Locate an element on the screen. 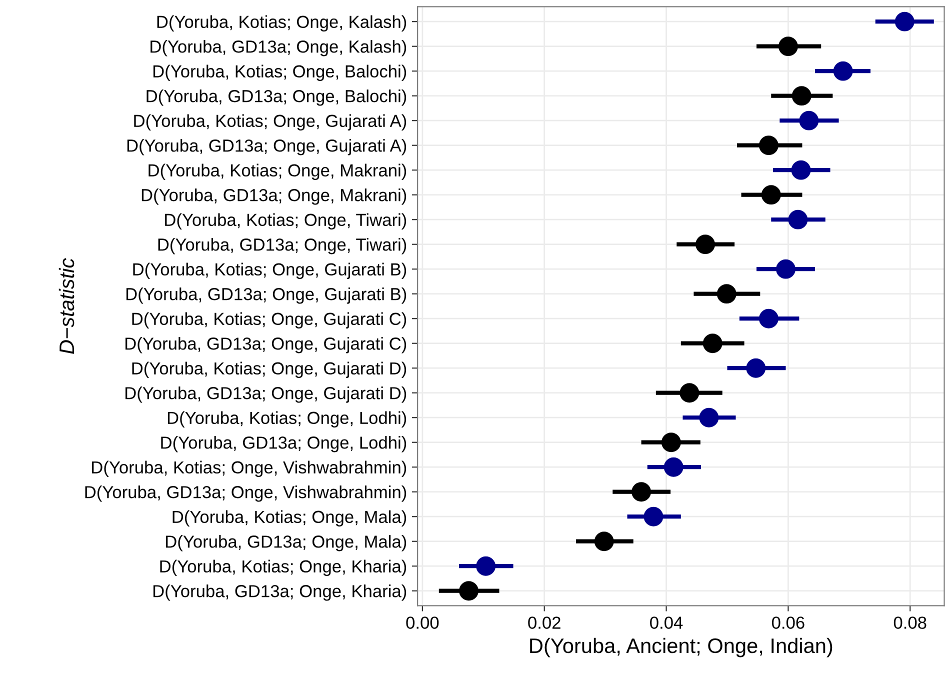 This screenshot has height=673, width=949. y-tick-label: D(Yoruba, Kotias; Onge, Vishwabrahmin) is located at coordinates (249, 468).